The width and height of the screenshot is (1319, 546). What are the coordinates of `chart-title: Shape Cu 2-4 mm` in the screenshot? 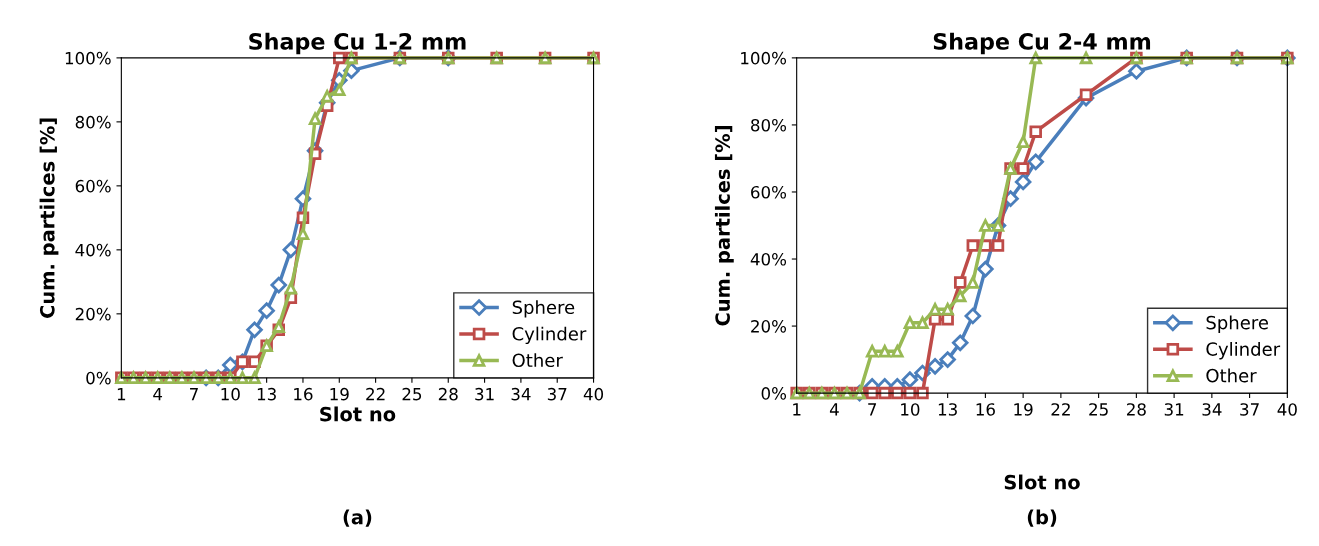 It's located at (1042, 43).